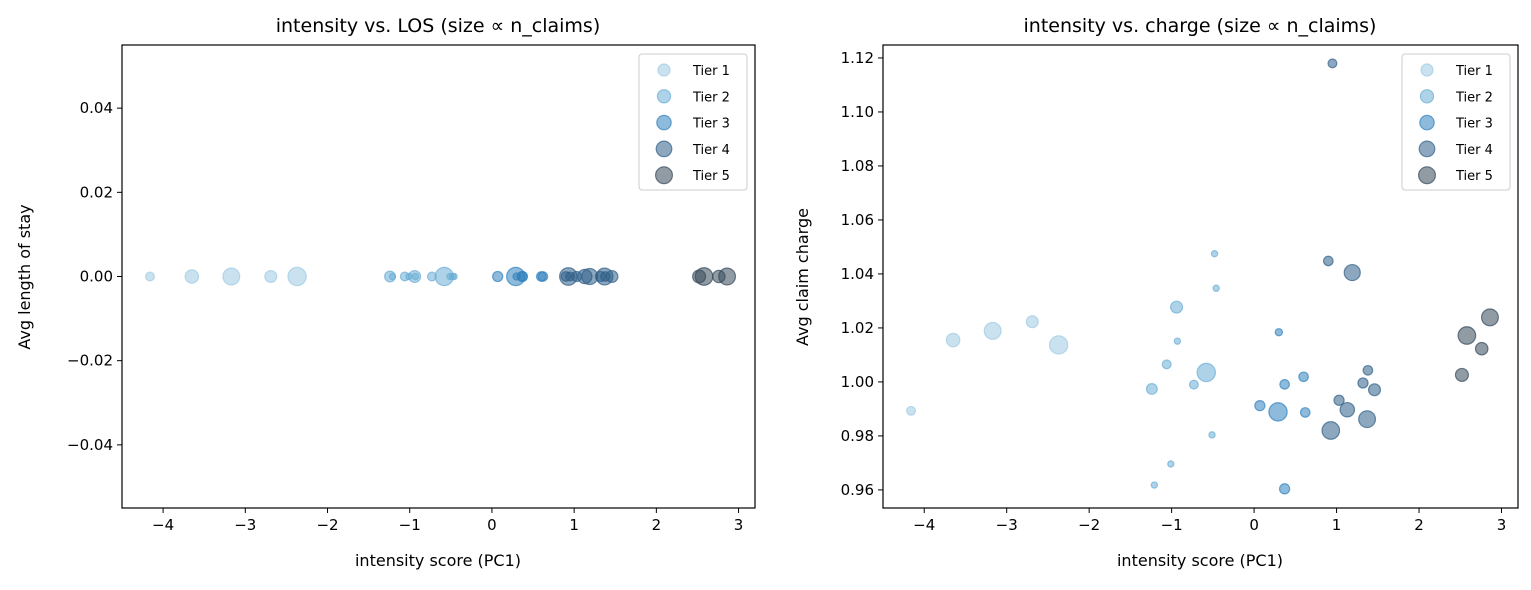  What do you see at coordinates (857, 274) in the screenshot?
I see `y-tick-label: 1.04` at bounding box center [857, 274].